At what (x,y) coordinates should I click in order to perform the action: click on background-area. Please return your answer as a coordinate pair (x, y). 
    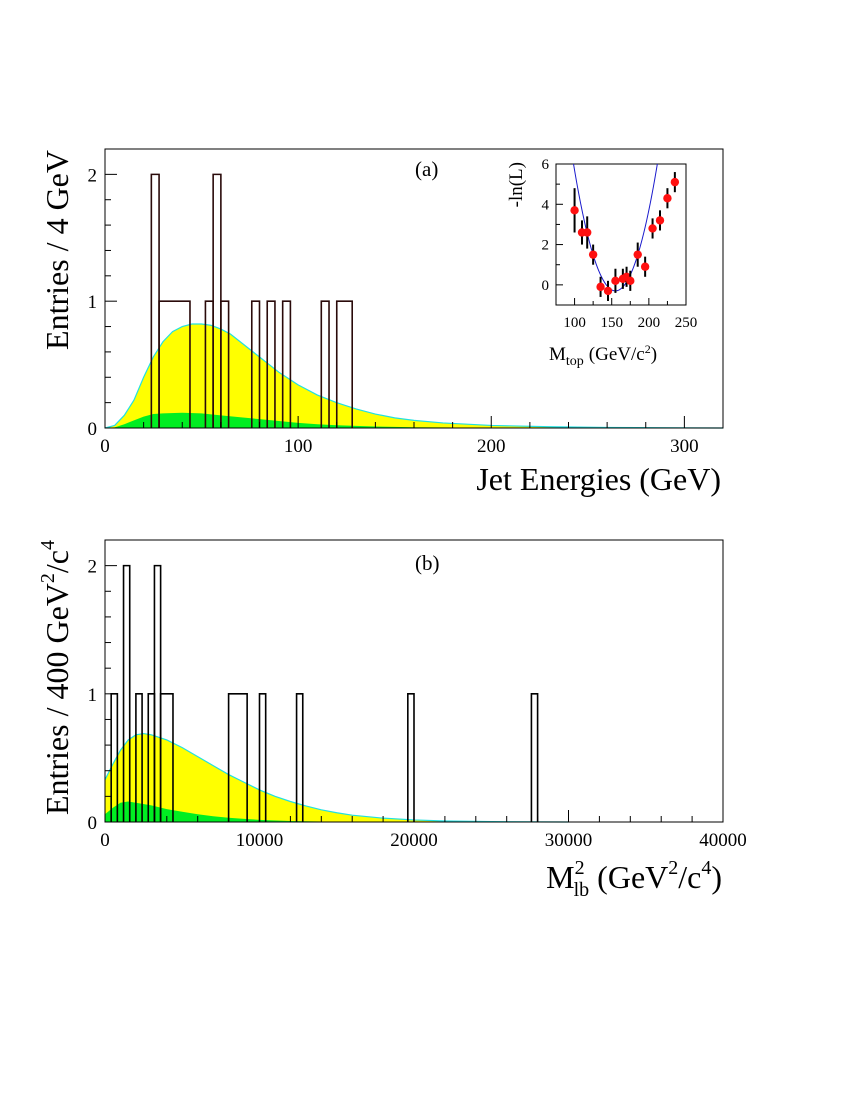
    Looking at the image, I should click on (259, 811).